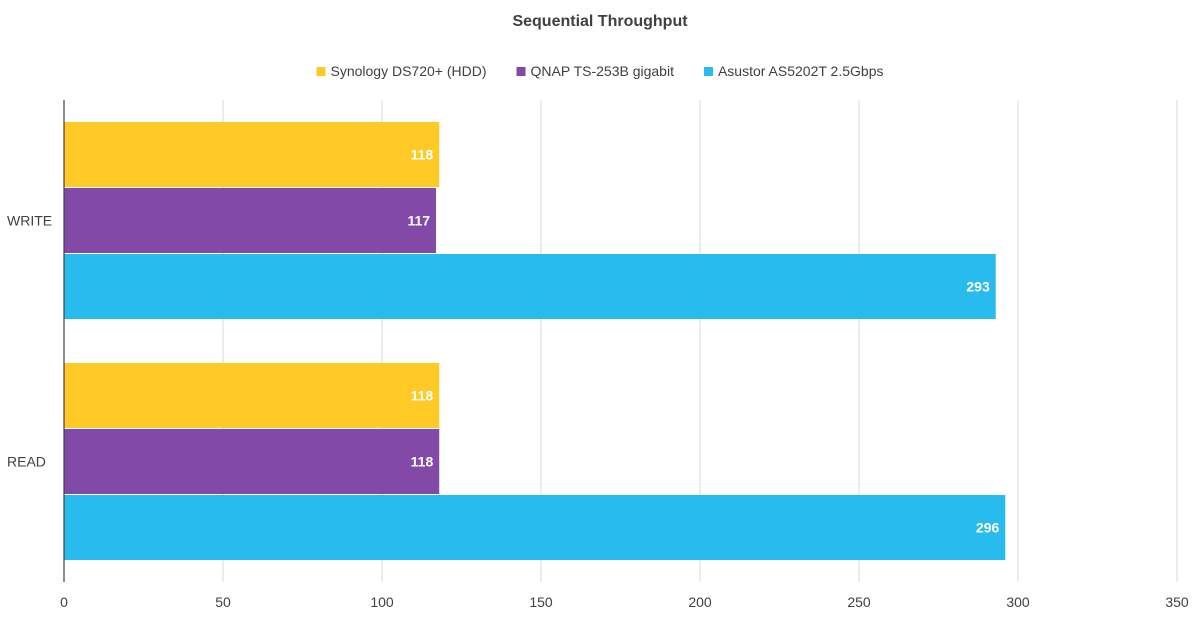 The width and height of the screenshot is (1200, 619). What do you see at coordinates (1018, 602) in the screenshot?
I see `x-tick-label: 300` at bounding box center [1018, 602].